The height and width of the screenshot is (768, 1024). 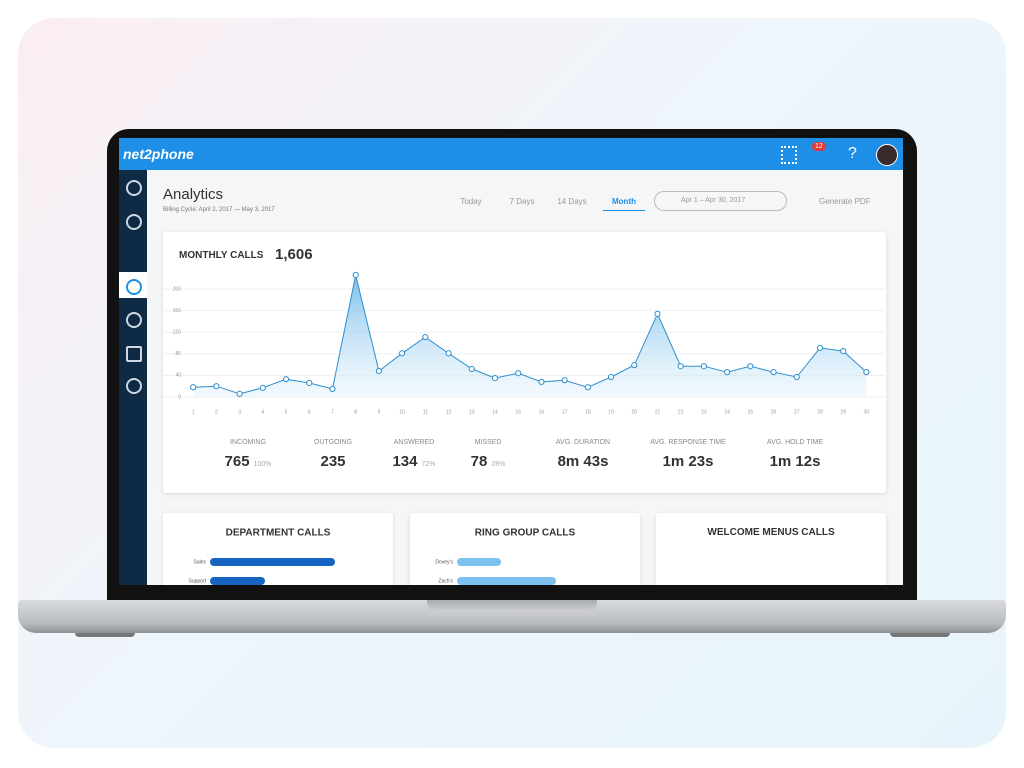 What do you see at coordinates (819, 146) in the screenshot?
I see `notification-badge: 12` at bounding box center [819, 146].